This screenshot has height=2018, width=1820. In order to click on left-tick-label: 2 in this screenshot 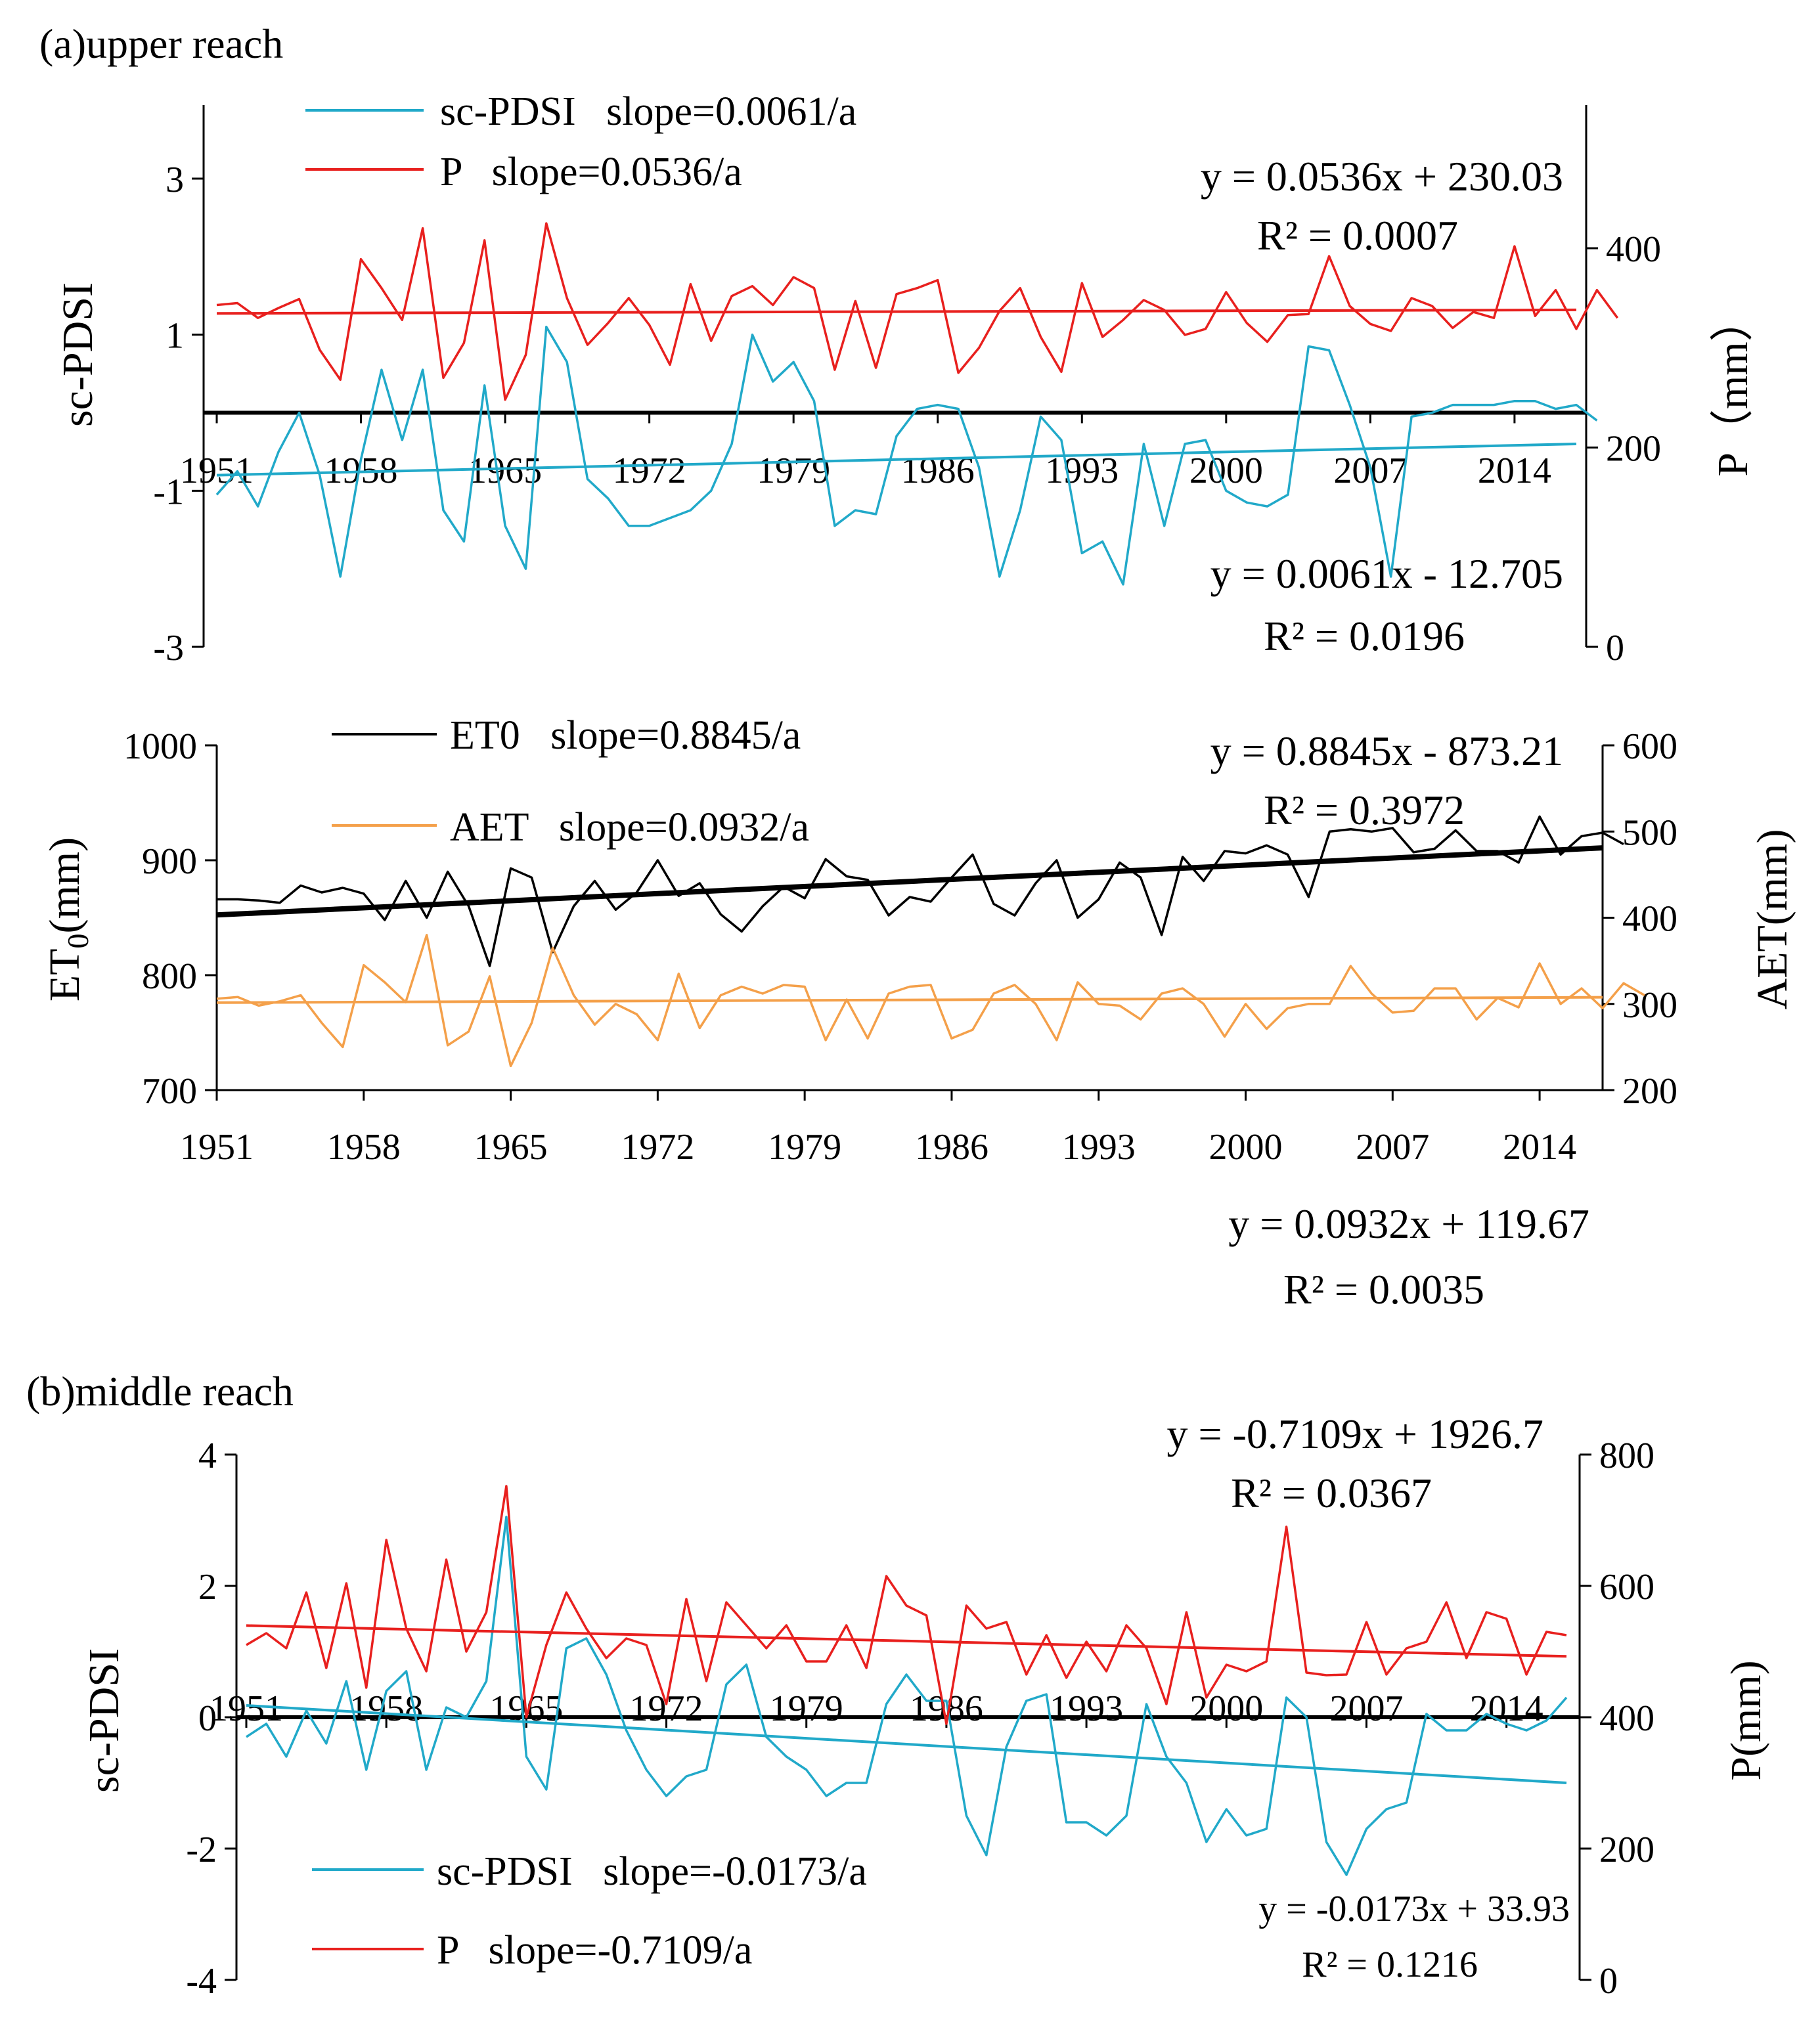, I will do `click(207, 1587)`.